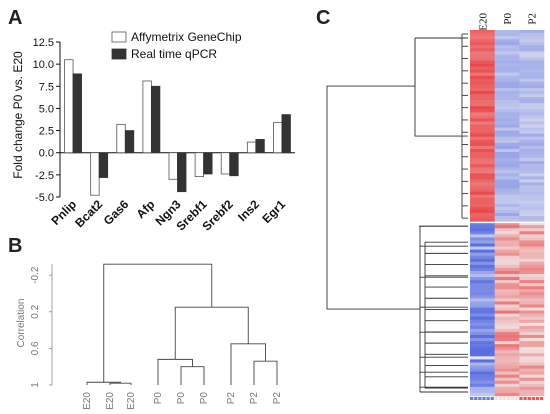 This screenshot has height=414, width=550. What do you see at coordinates (483, 22) in the screenshot?
I see `heatmap-column-label-e20: E20` at bounding box center [483, 22].